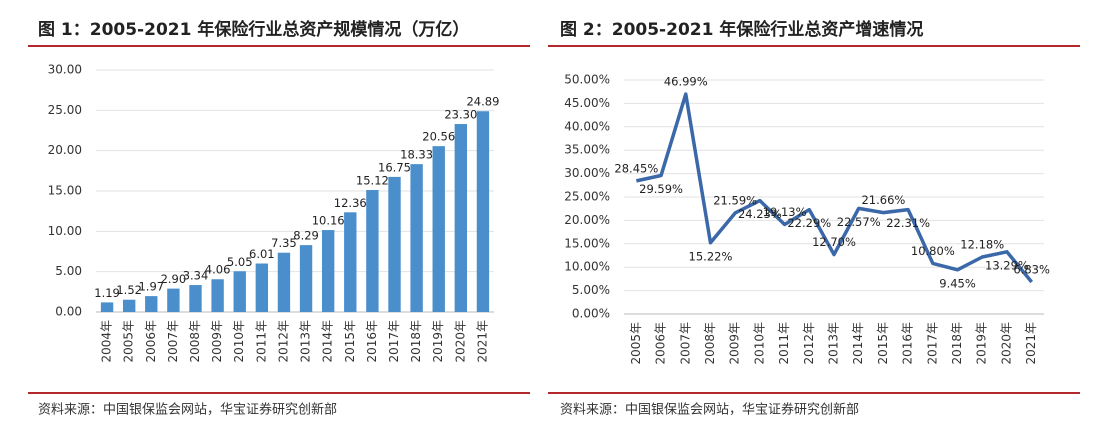 The width and height of the screenshot is (1108, 434). I want to click on value-label: 1.97, so click(151, 287).